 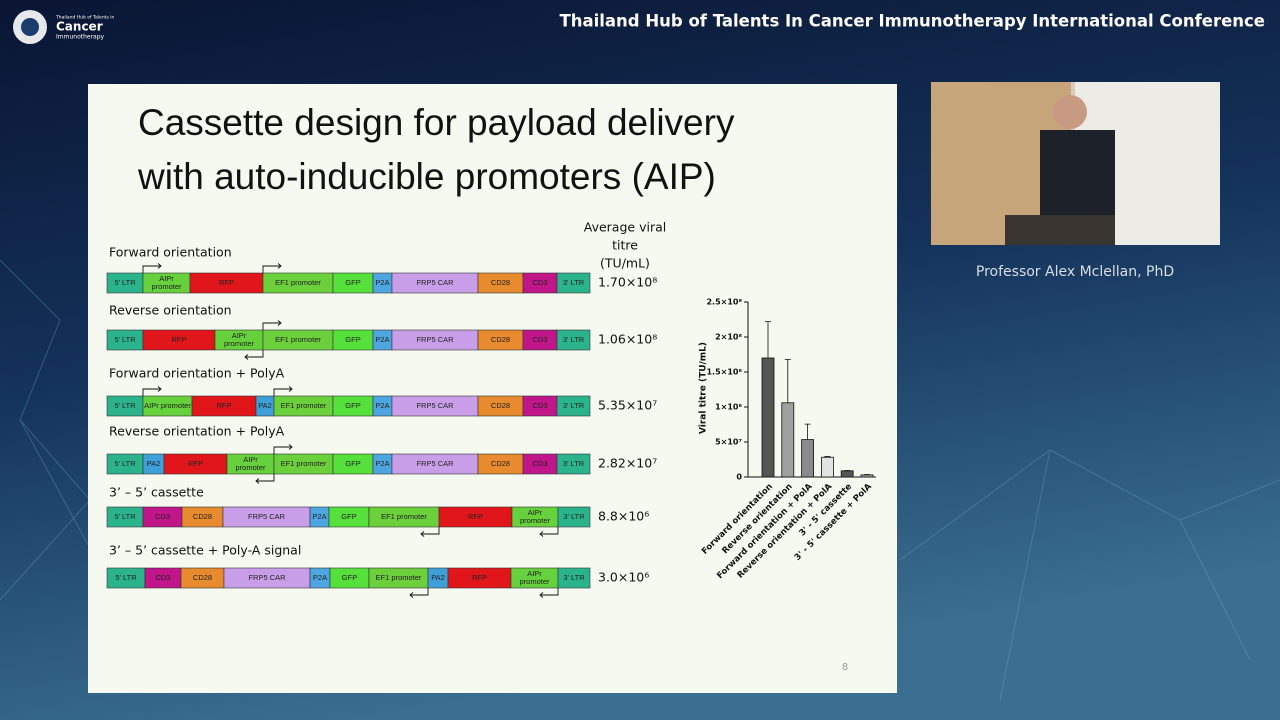 What do you see at coordinates (170, 310) in the screenshot?
I see `cassette-label: Reverse orientation` at bounding box center [170, 310].